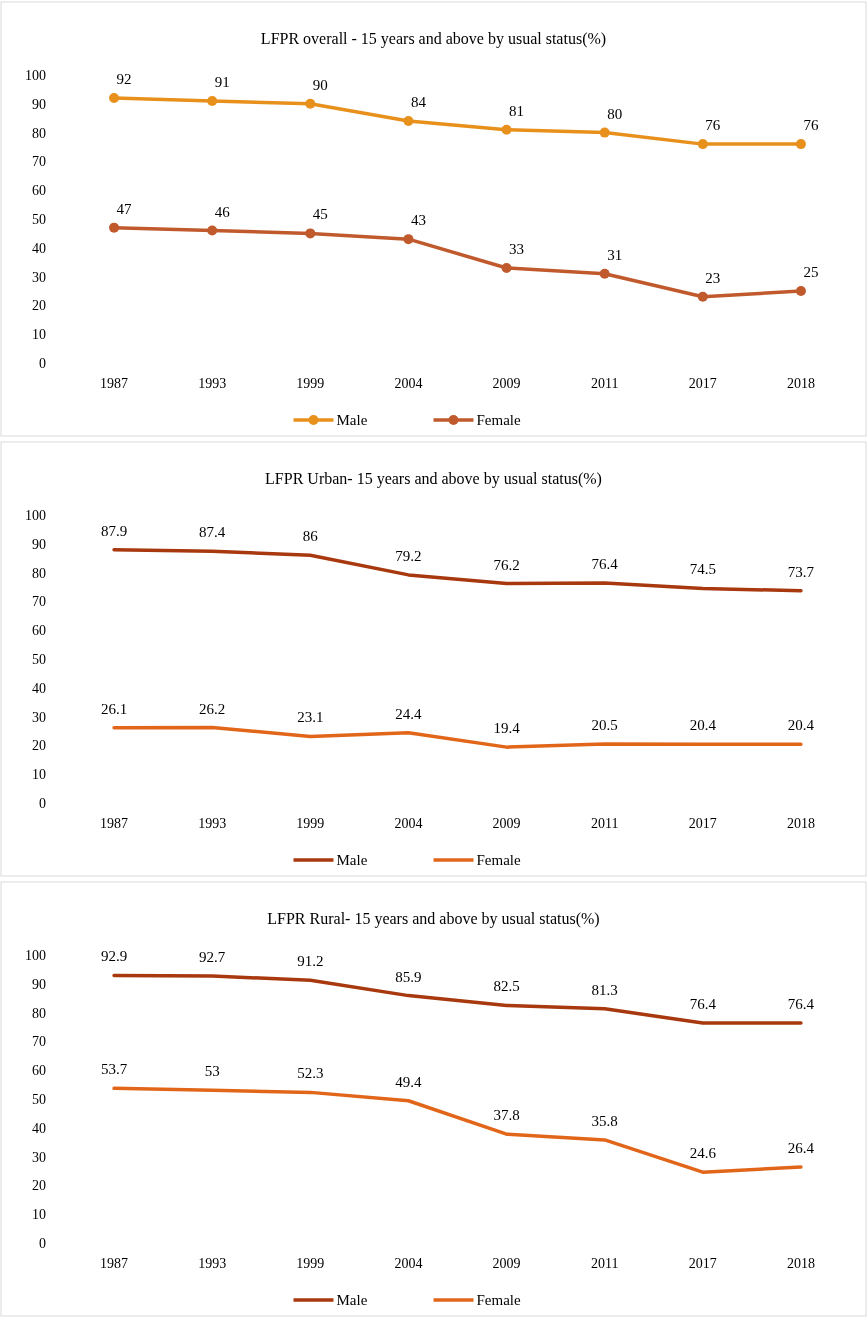 The image size is (867, 1321). What do you see at coordinates (310, 961) in the screenshot?
I see `data-label: 91.2` at bounding box center [310, 961].